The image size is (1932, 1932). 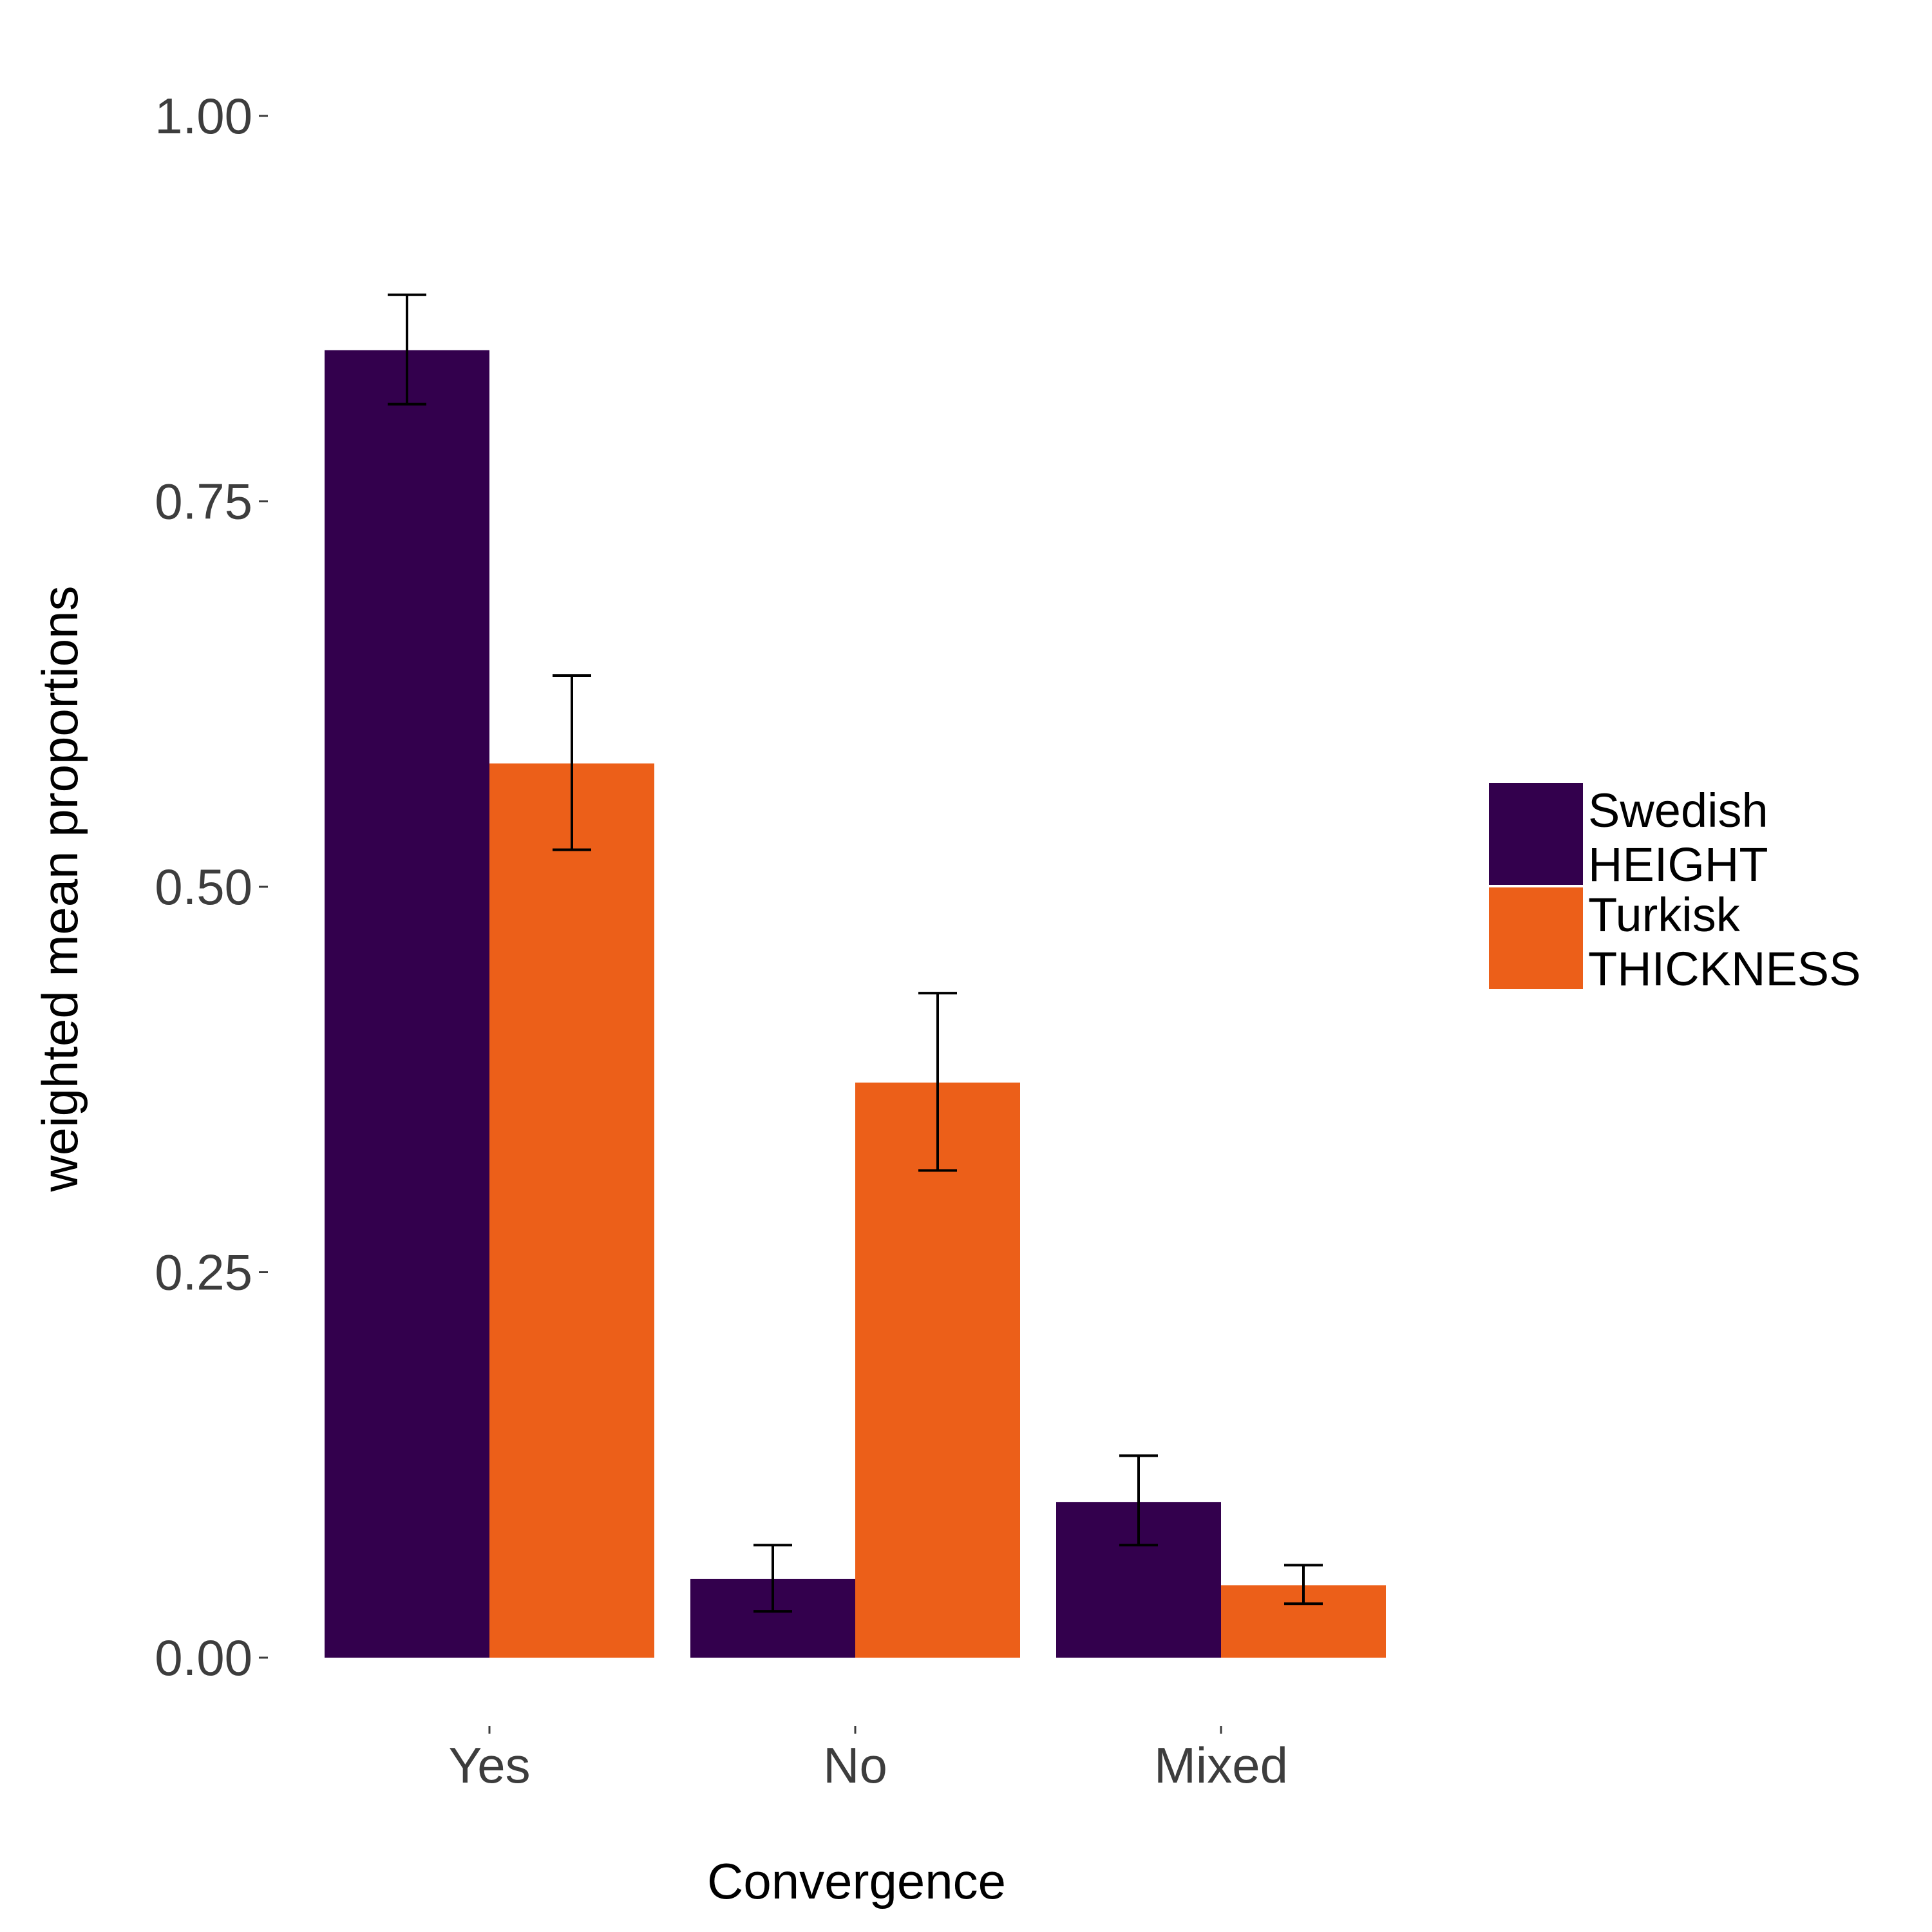 I want to click on legend-item-2: Turkisk THICKNESS, so click(x=1675, y=942).